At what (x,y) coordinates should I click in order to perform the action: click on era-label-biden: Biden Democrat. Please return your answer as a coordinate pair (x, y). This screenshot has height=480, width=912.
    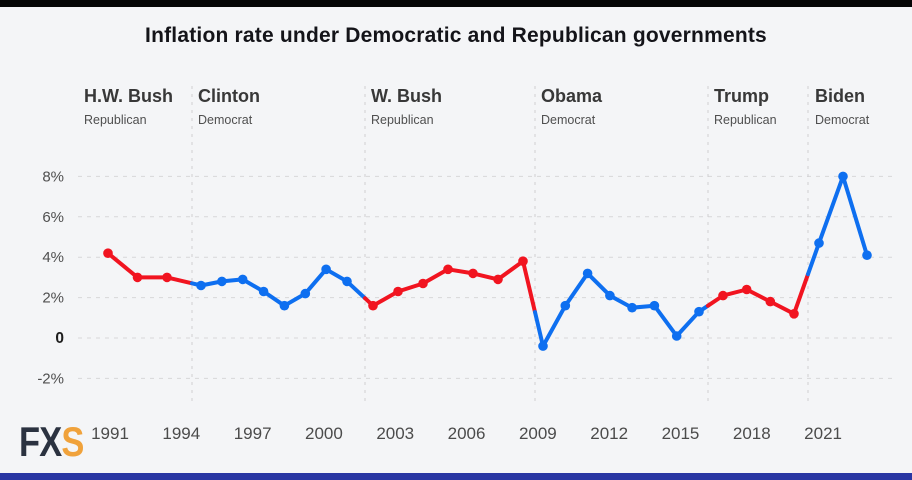
    Looking at the image, I should click on (842, 106).